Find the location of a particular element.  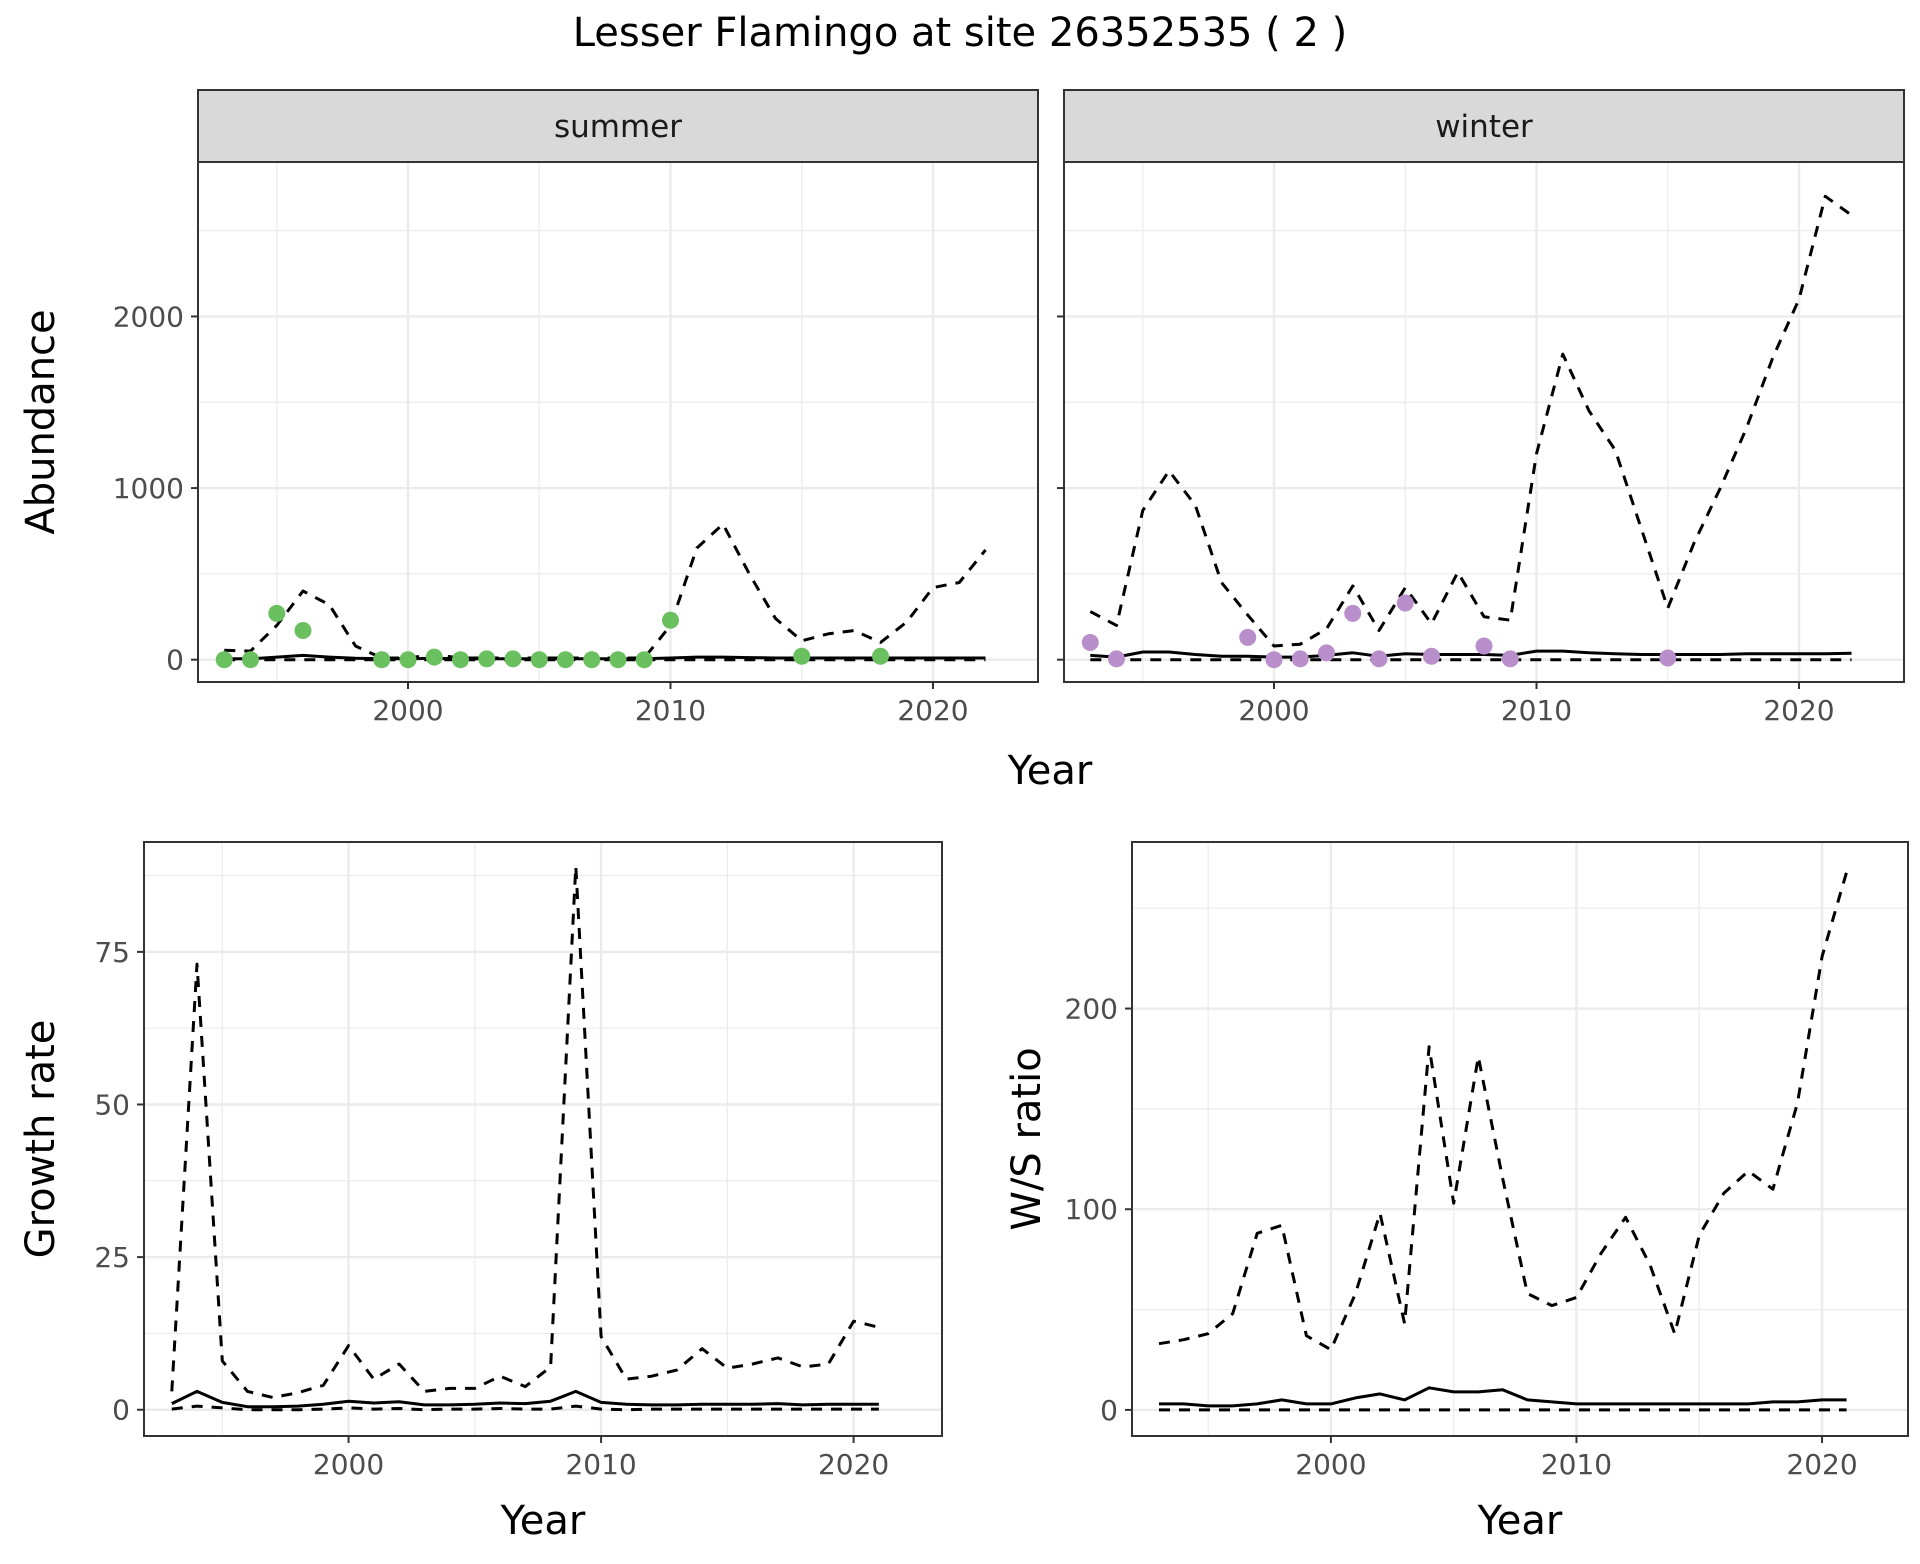

growth-y-tick-label: 50 is located at coordinates (112, 1105).